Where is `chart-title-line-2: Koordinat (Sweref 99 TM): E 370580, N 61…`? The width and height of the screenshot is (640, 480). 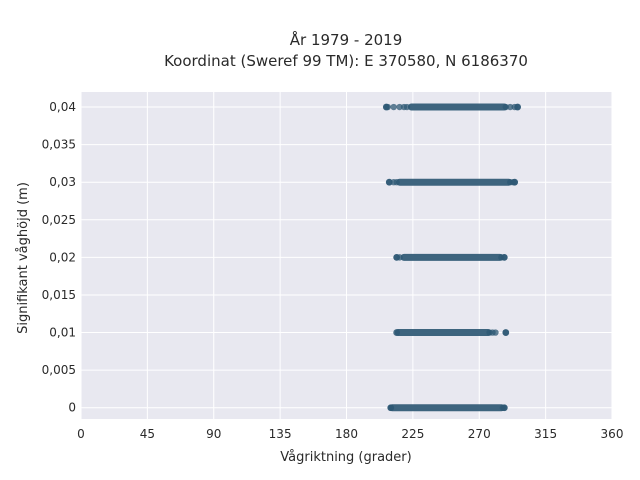
chart-title-line-2: Koordinat (Sweref 99 TM): E 370580, N 61… is located at coordinates (346, 61).